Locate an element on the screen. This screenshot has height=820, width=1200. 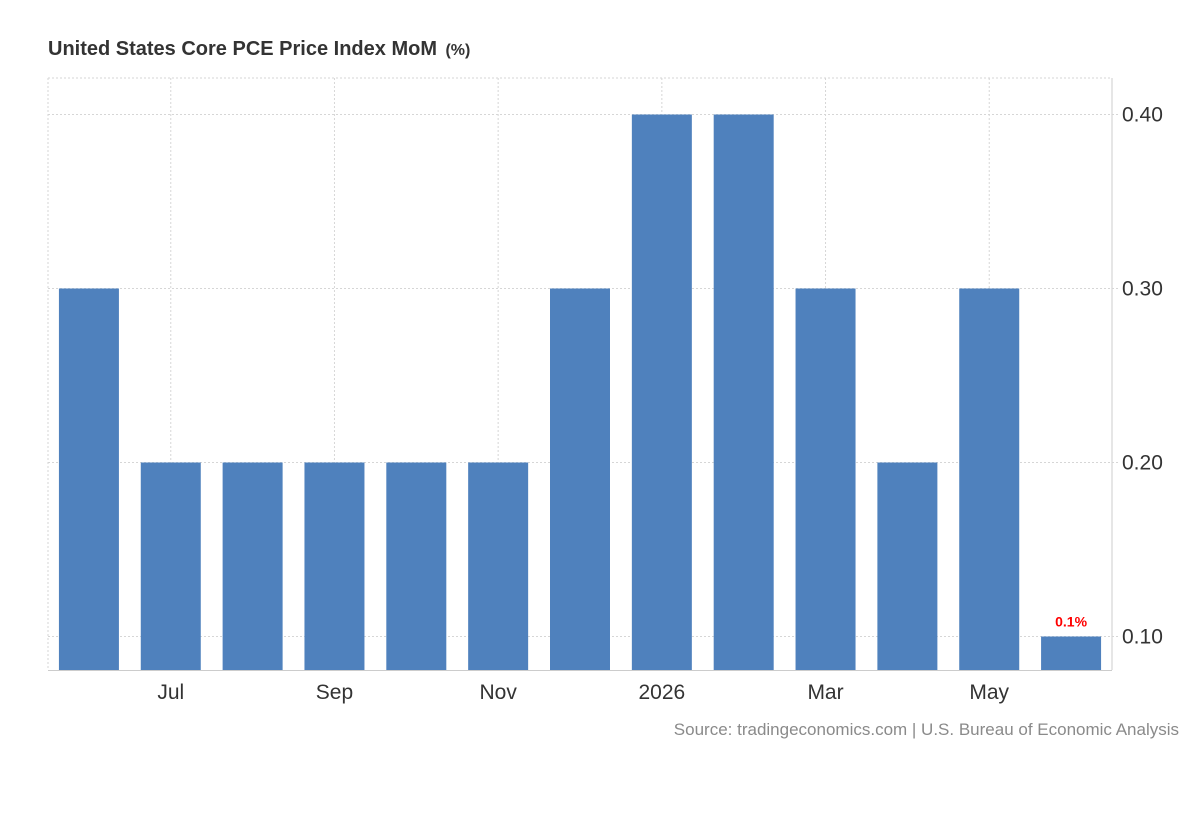
y-tick-label: 0.40 is located at coordinates (1142, 115).